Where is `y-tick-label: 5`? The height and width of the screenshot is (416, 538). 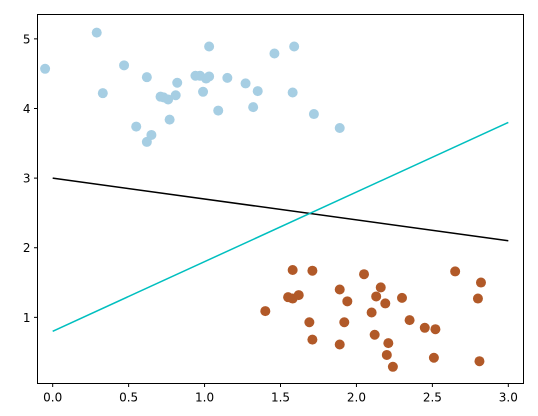
y-tick-label: 5 is located at coordinates (27, 39).